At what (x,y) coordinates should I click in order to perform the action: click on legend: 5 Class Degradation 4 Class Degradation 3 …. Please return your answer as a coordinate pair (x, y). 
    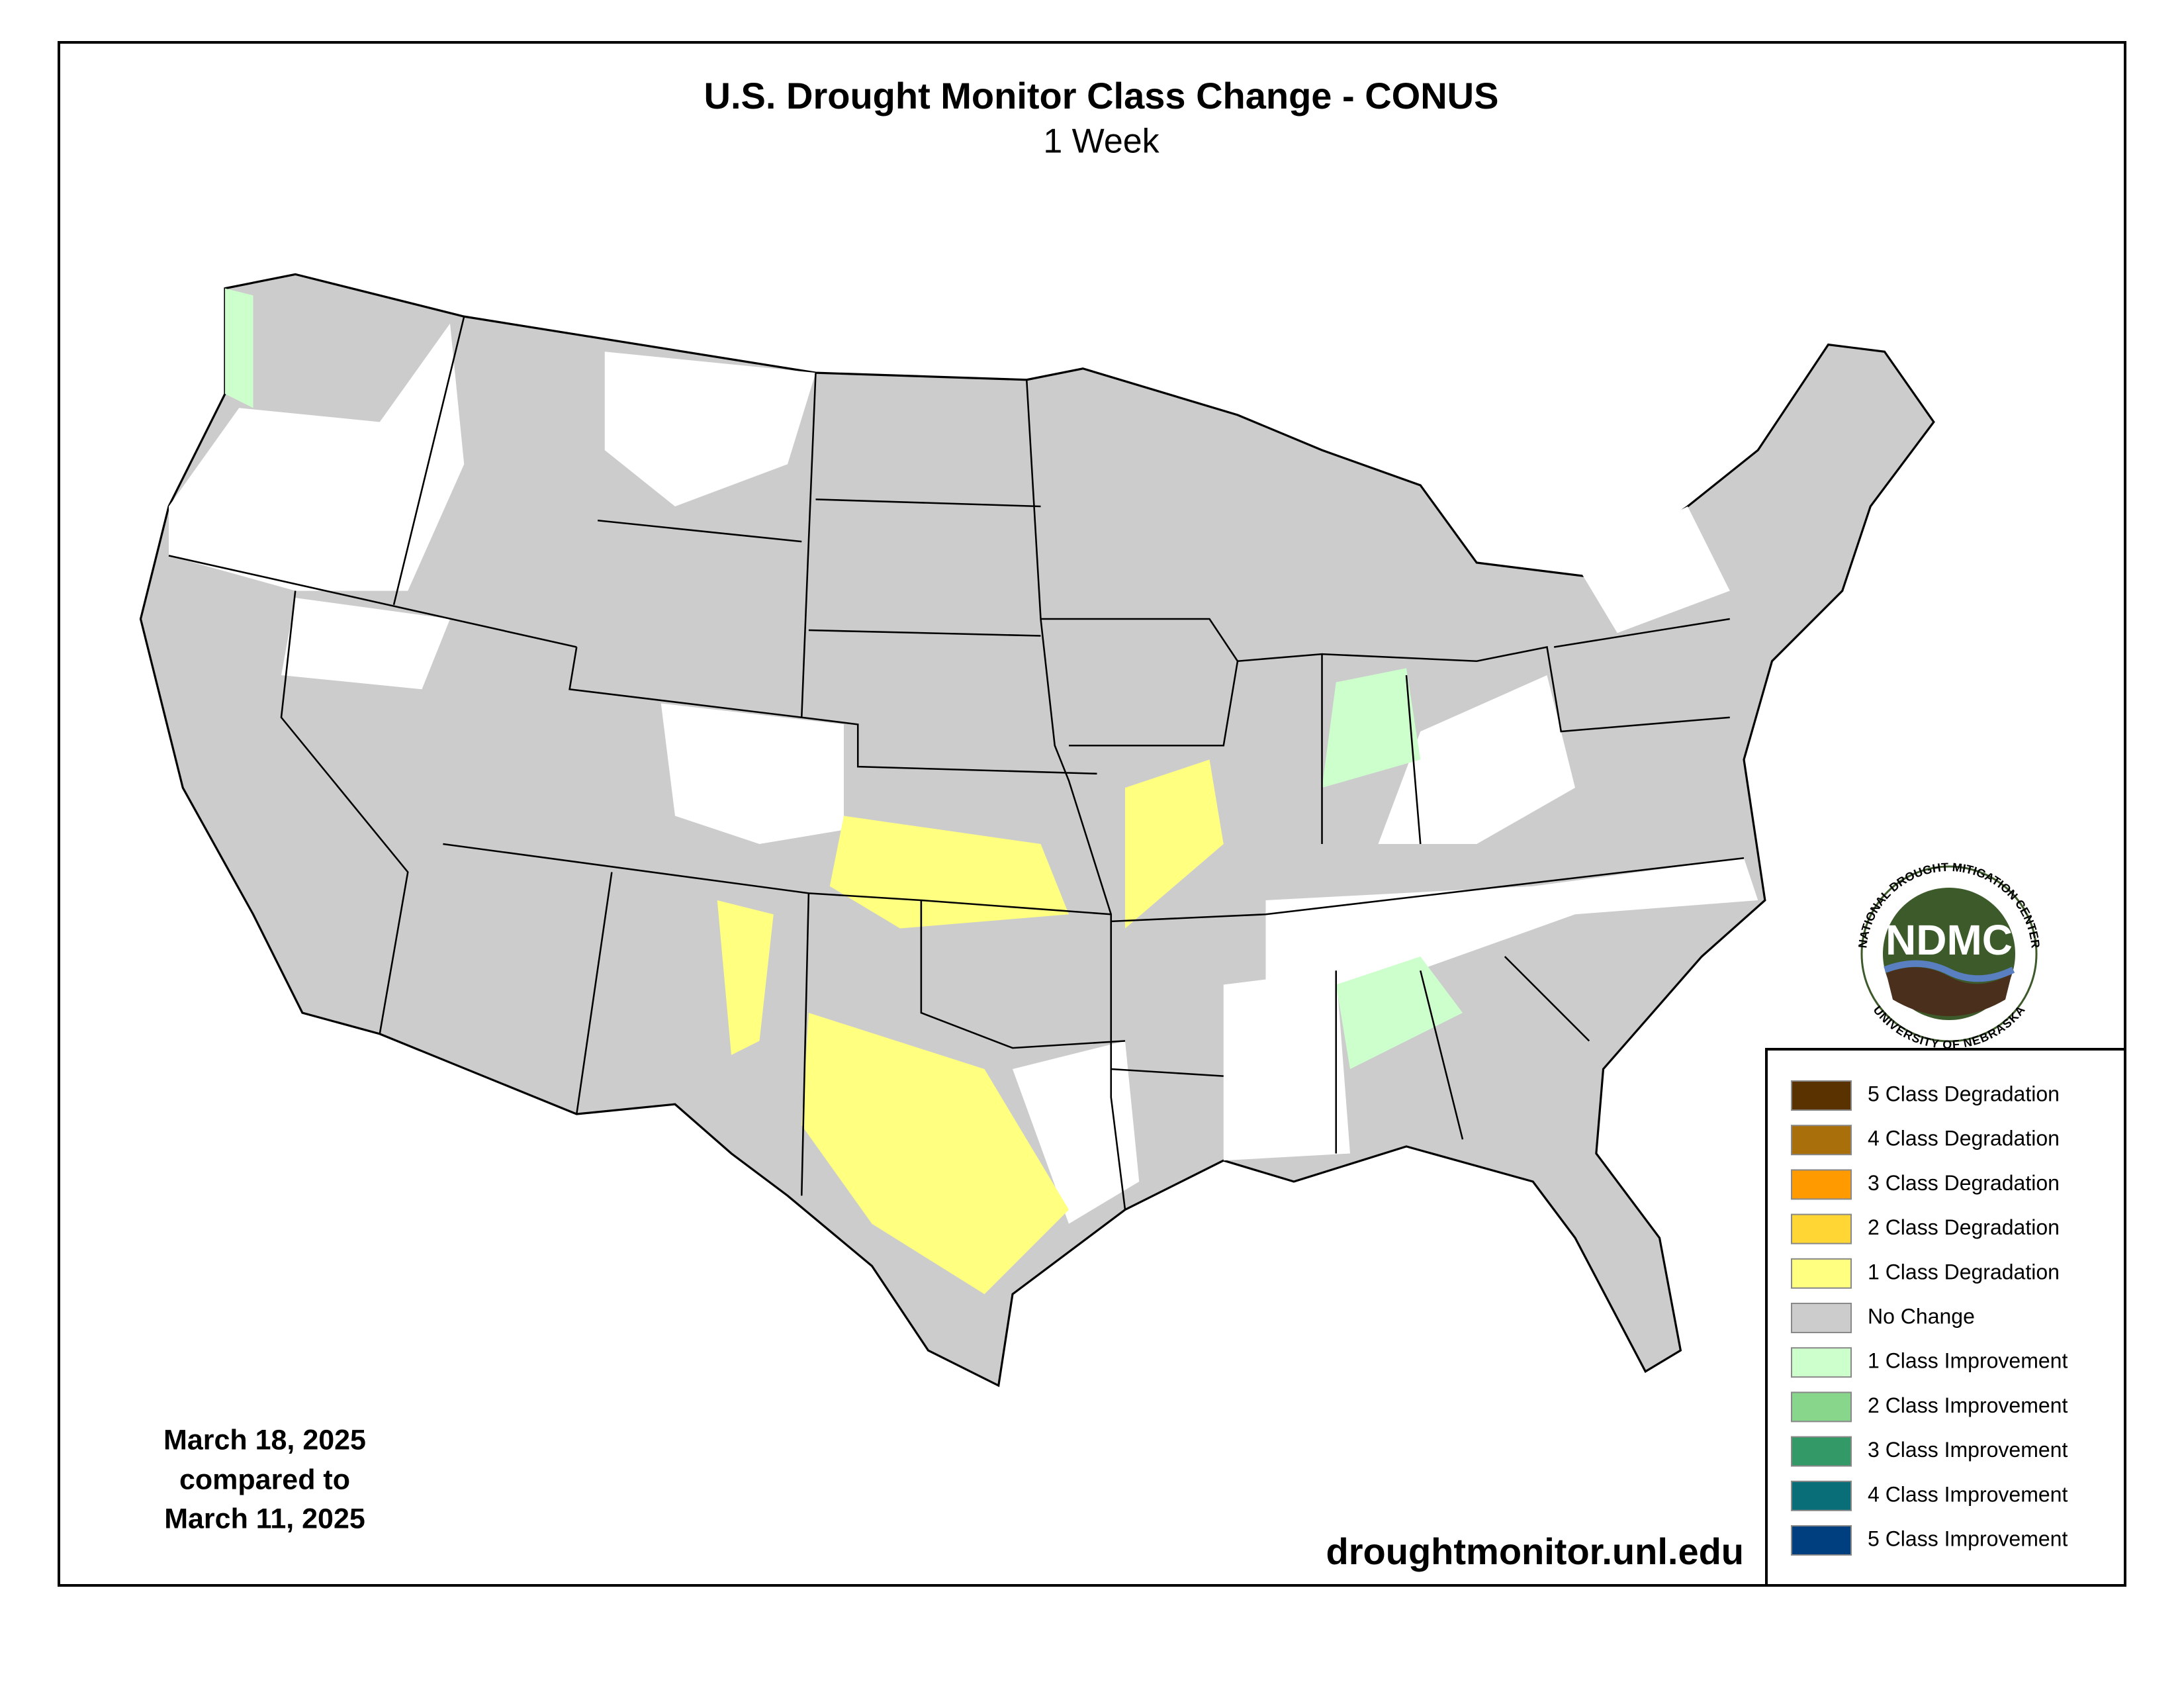
    Looking at the image, I should click on (1945, 1317).